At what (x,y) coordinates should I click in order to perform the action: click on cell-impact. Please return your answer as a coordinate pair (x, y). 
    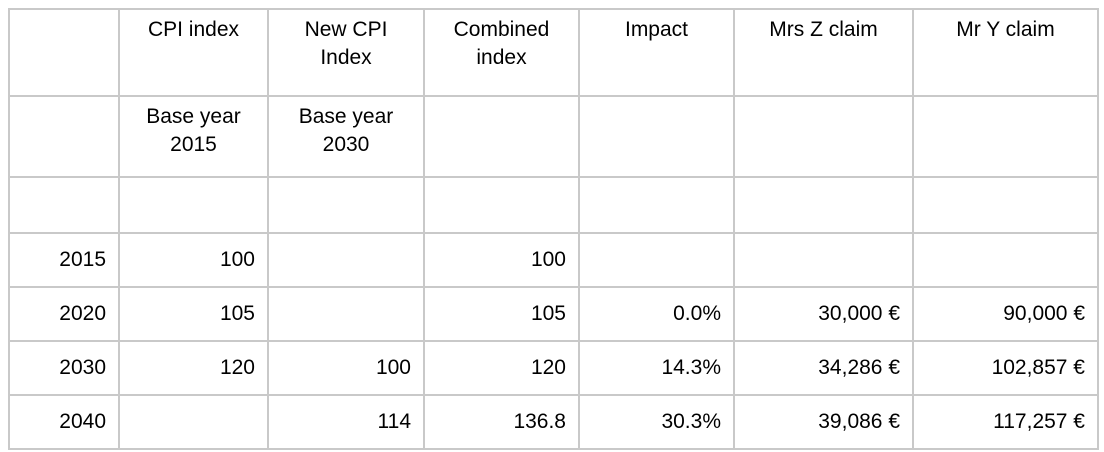
    Looking at the image, I should click on (656, 260).